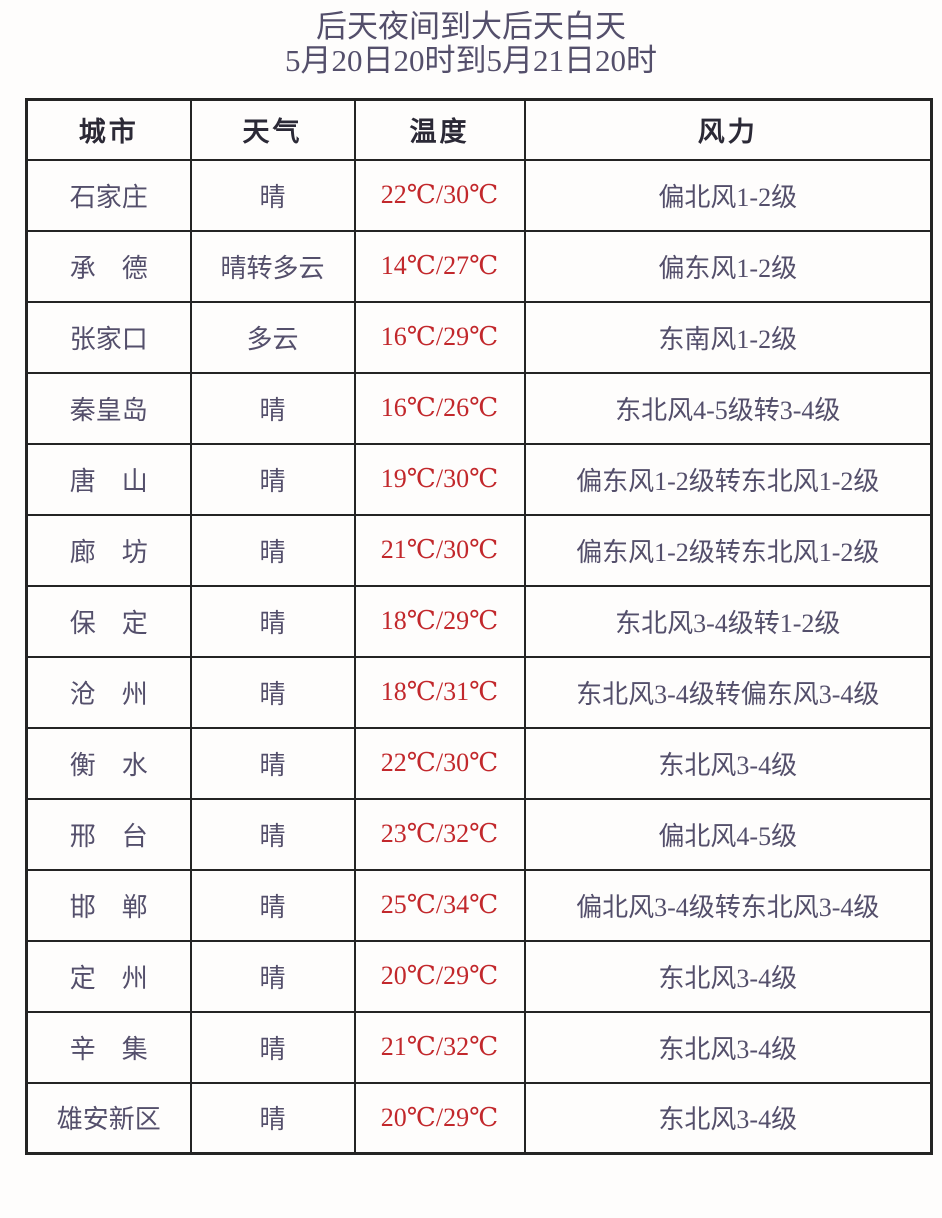 This screenshot has height=1218, width=942. Describe the element at coordinates (439, 905) in the screenshot. I see `temperature-cell: 25℃/34℃` at that location.